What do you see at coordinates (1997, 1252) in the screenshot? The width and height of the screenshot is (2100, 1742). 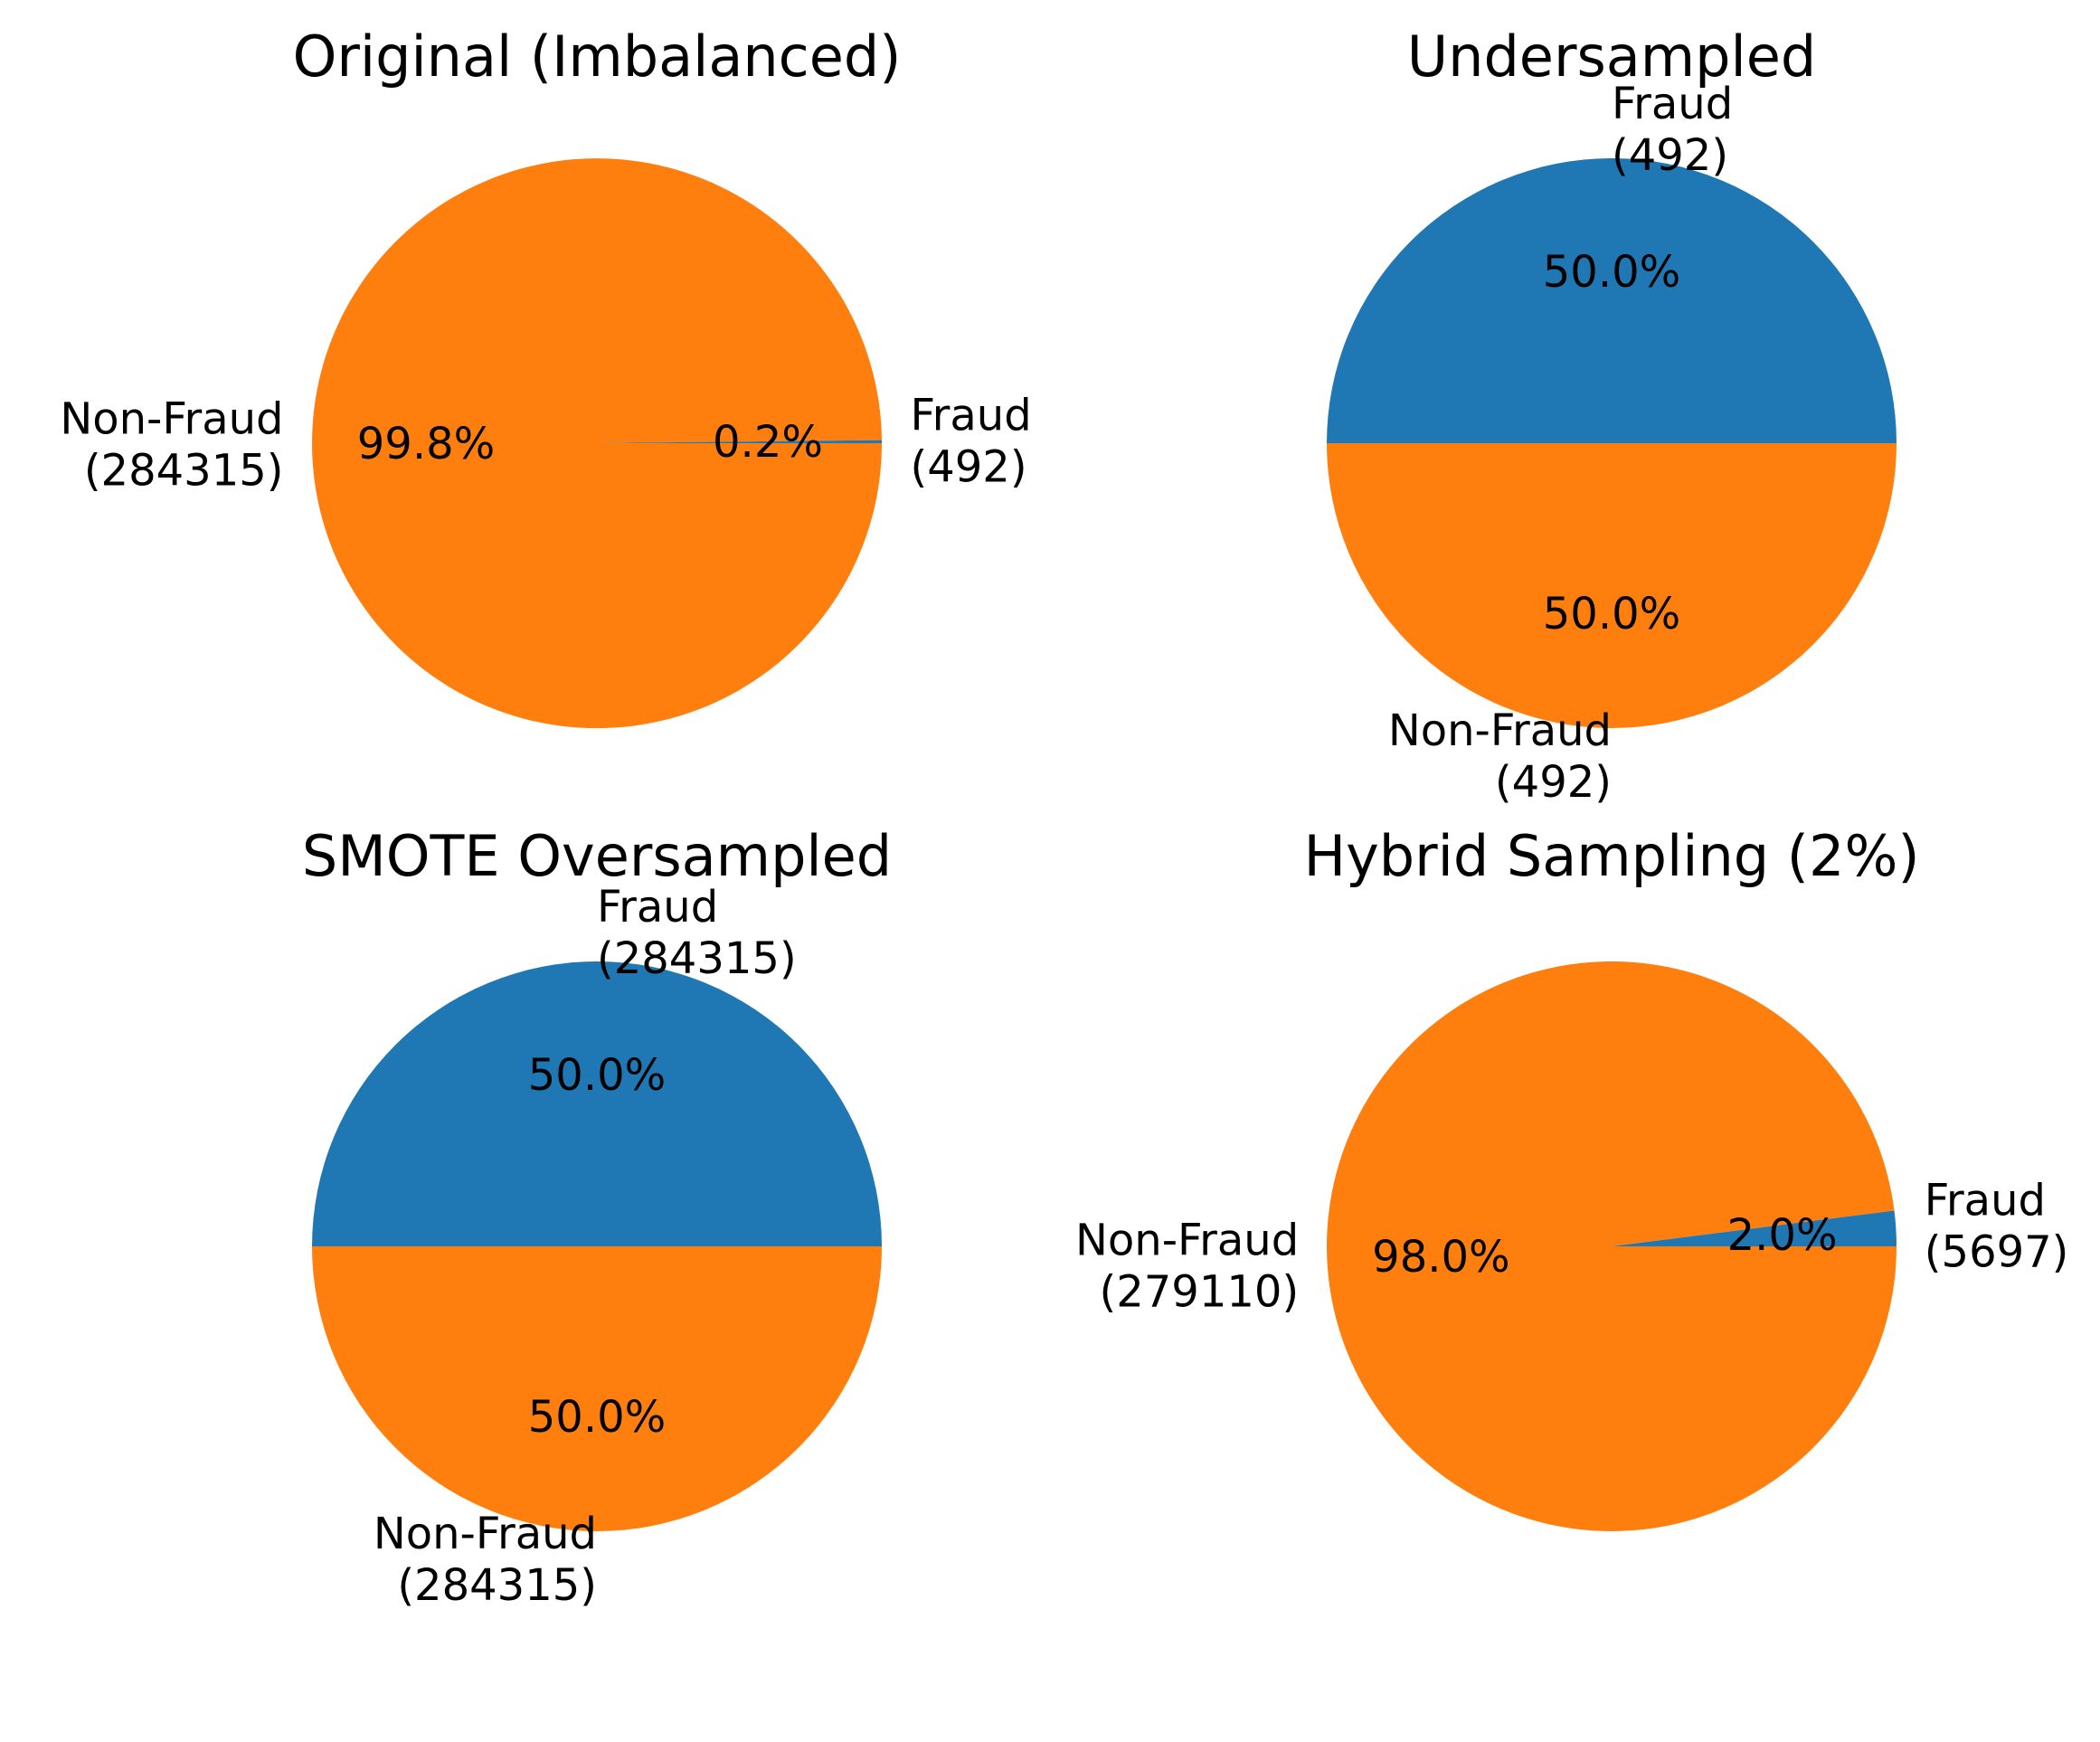 I see `slice-label-line-hybrid-fraud-1: (5697)` at bounding box center [1997, 1252].